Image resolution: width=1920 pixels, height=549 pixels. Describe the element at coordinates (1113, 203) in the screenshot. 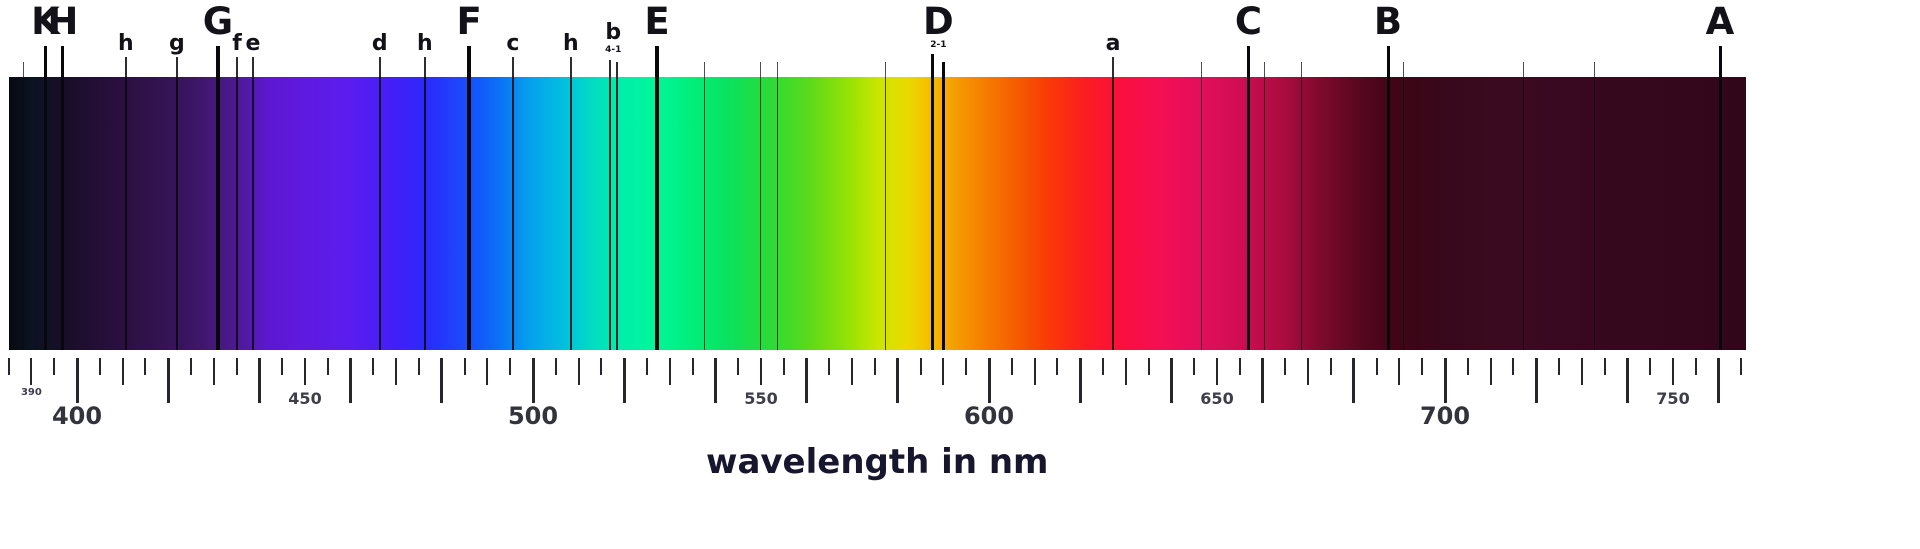

I see `fraunhofer-line-a` at that location.